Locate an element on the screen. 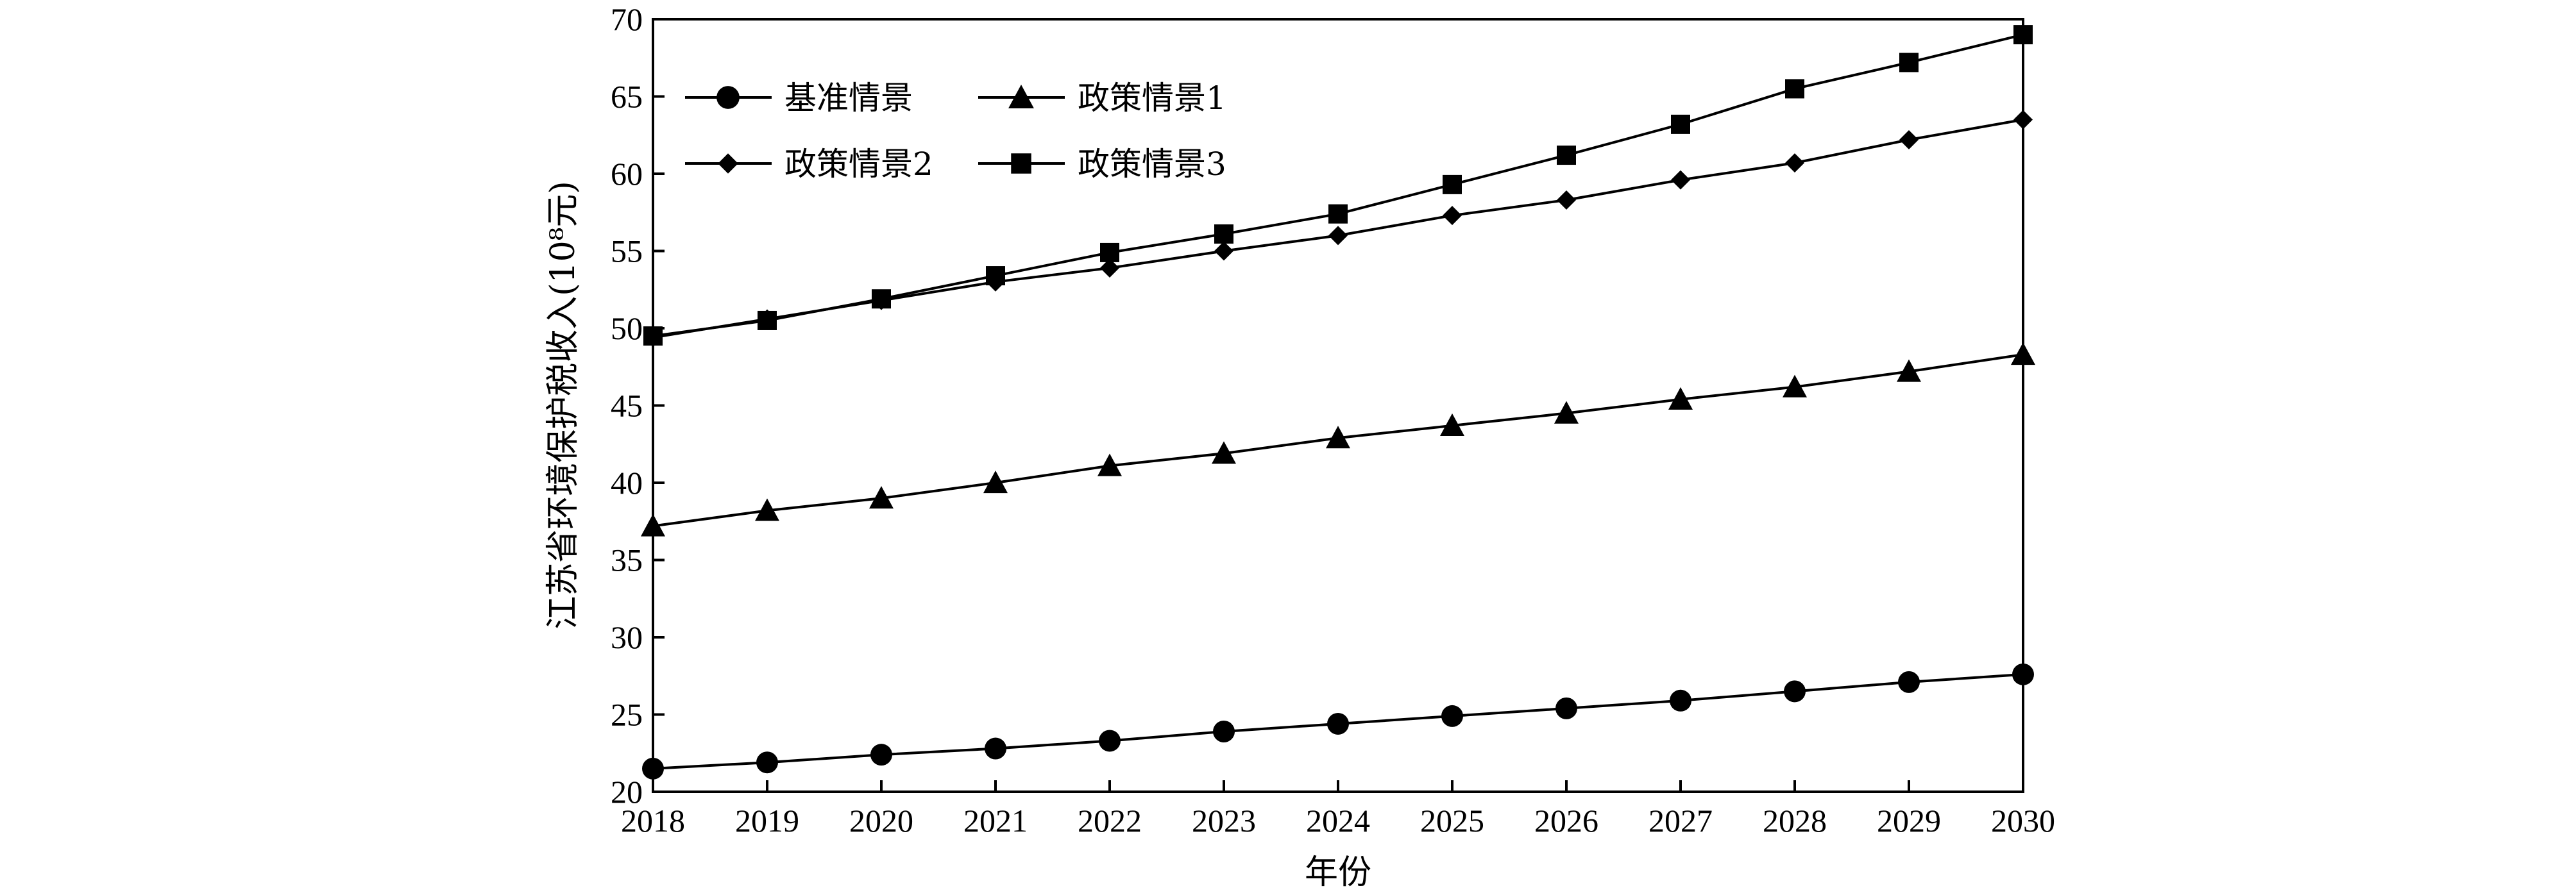  y-tick-label: 65 is located at coordinates (627, 97).